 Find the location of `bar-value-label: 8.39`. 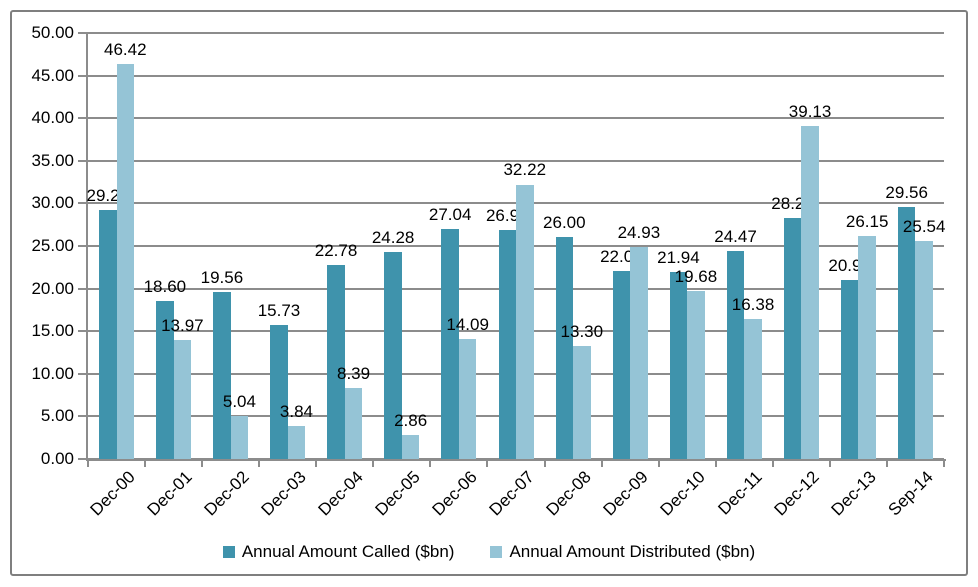

bar-value-label: 8.39 is located at coordinates (354, 373).